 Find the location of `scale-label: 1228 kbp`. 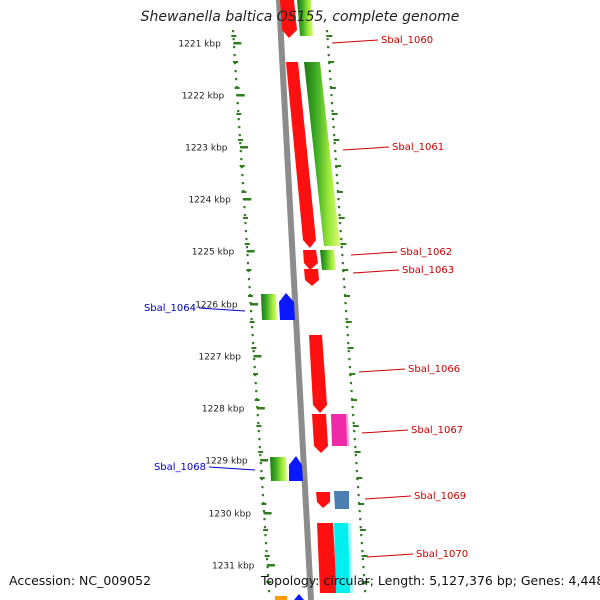

scale-label: 1228 kbp is located at coordinates (223, 410).